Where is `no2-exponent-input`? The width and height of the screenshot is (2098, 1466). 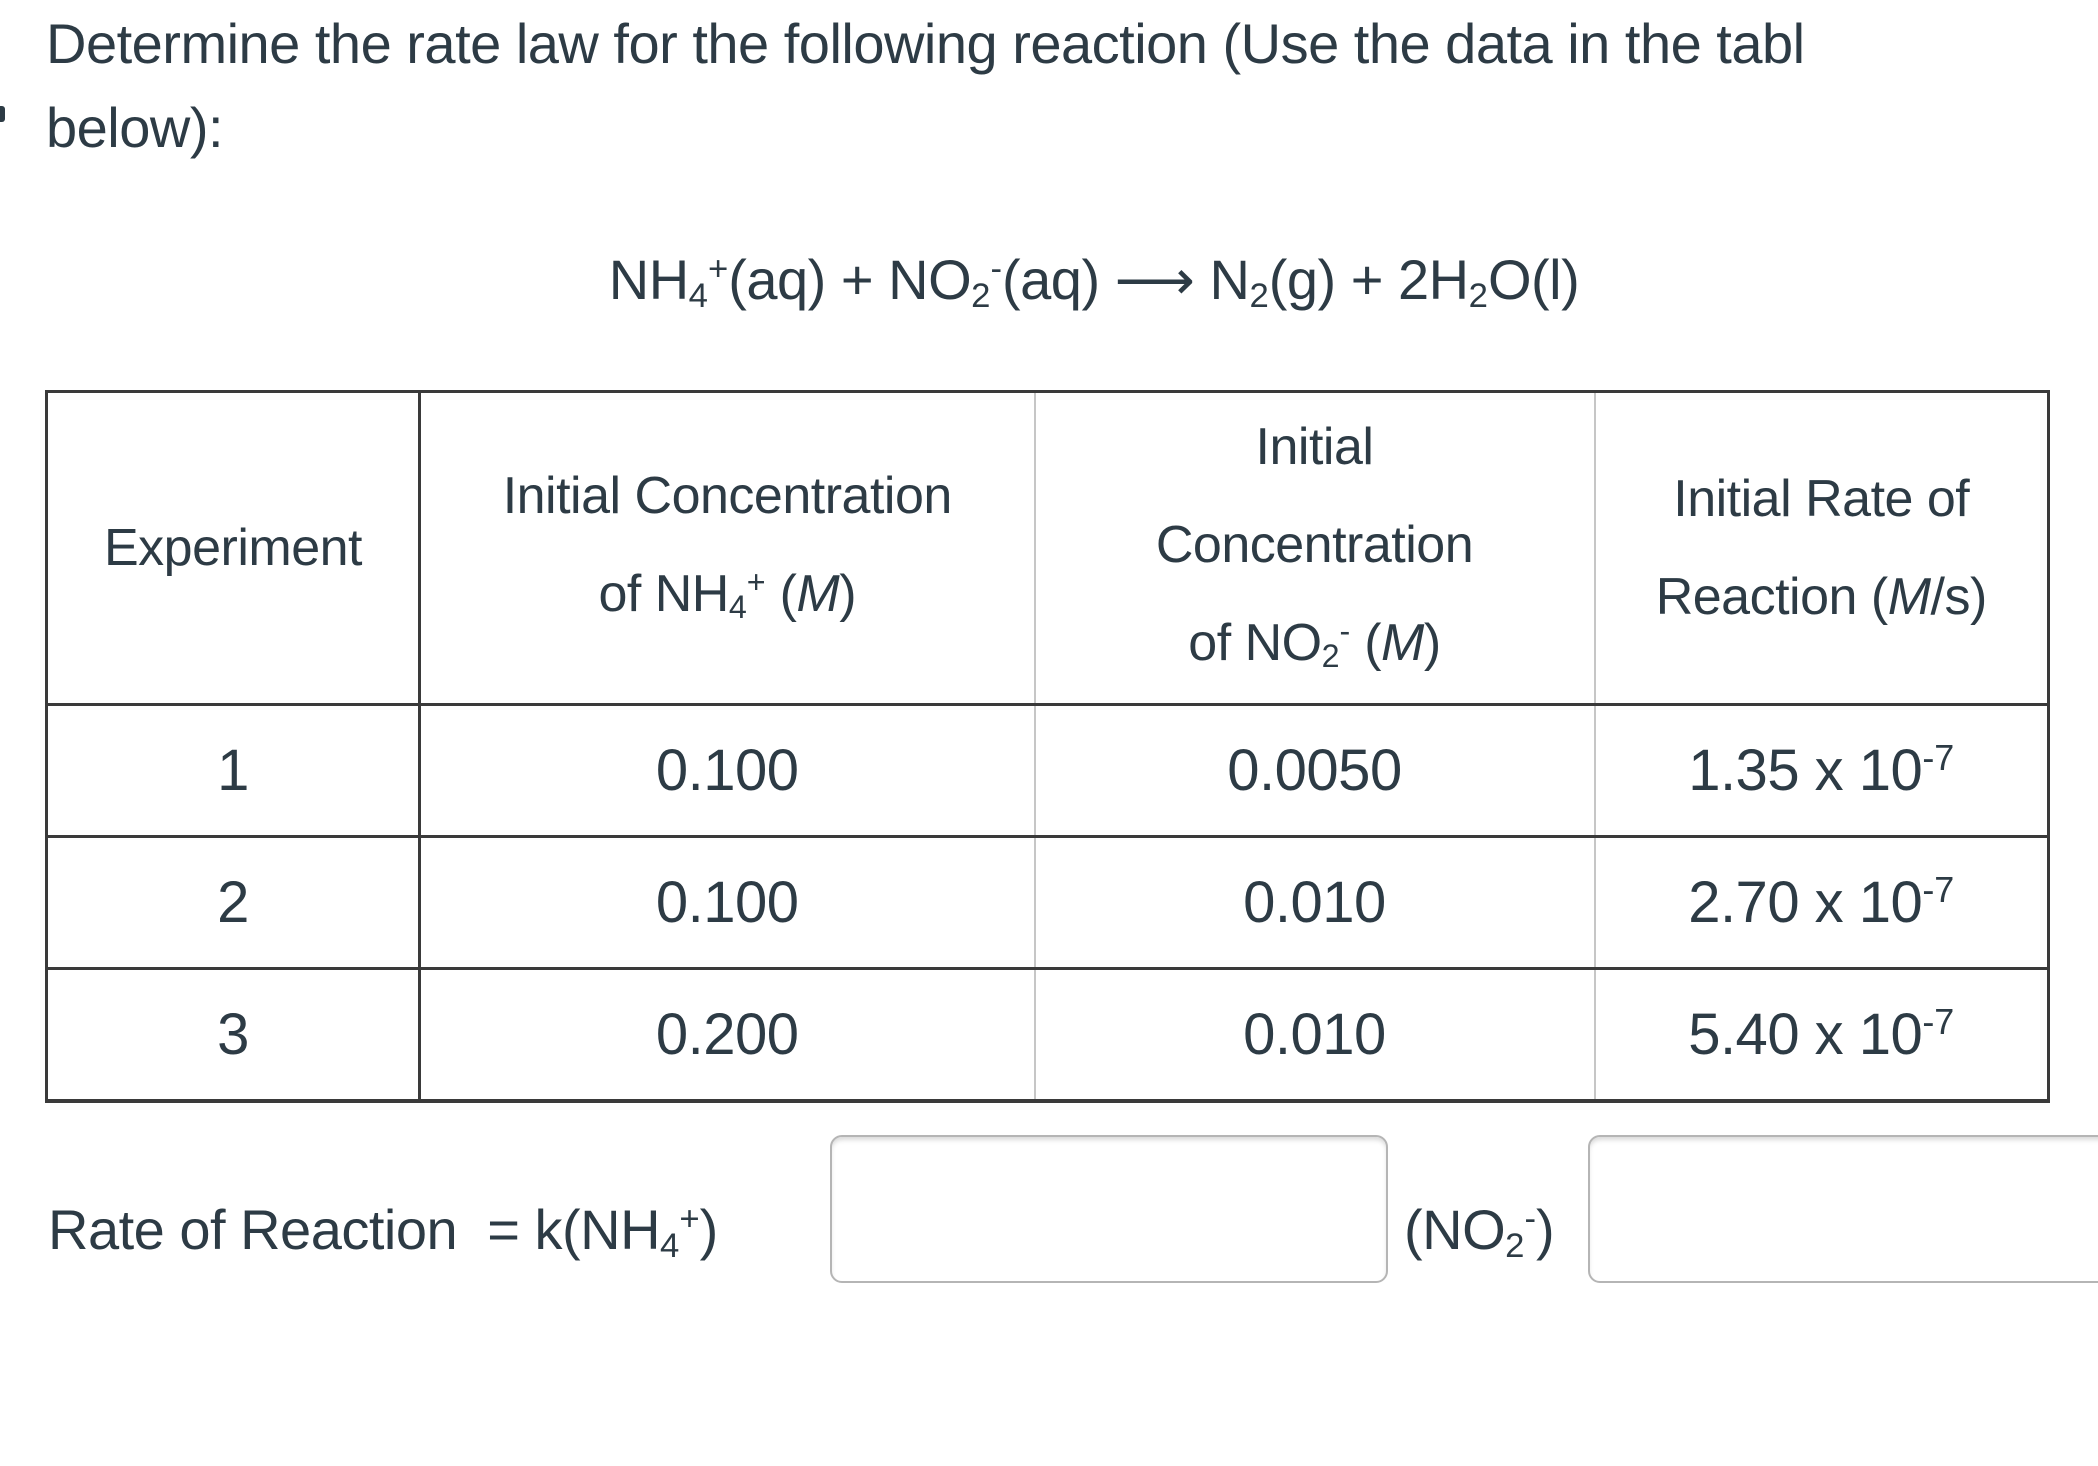
no2-exponent-input is located at coordinates (1843, 1209).